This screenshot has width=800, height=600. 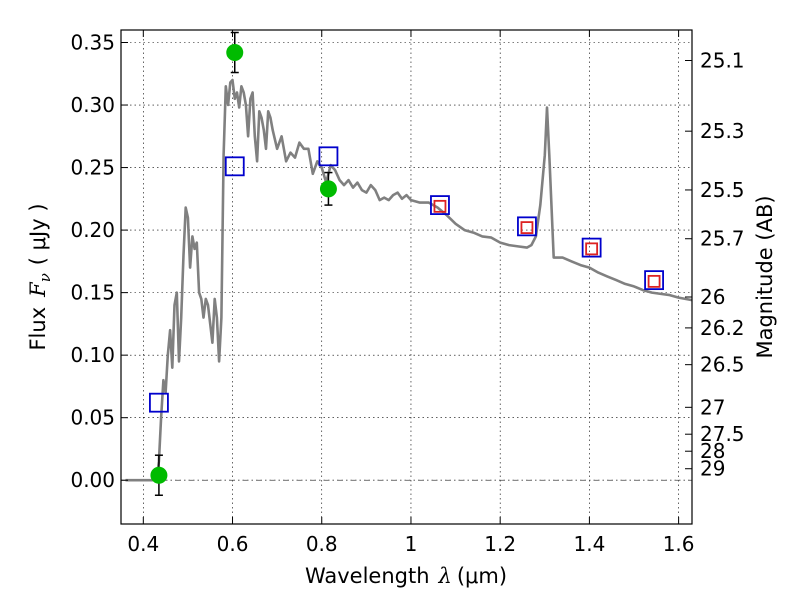 I want to click on right-tick-label: 26.2, so click(x=722, y=328).